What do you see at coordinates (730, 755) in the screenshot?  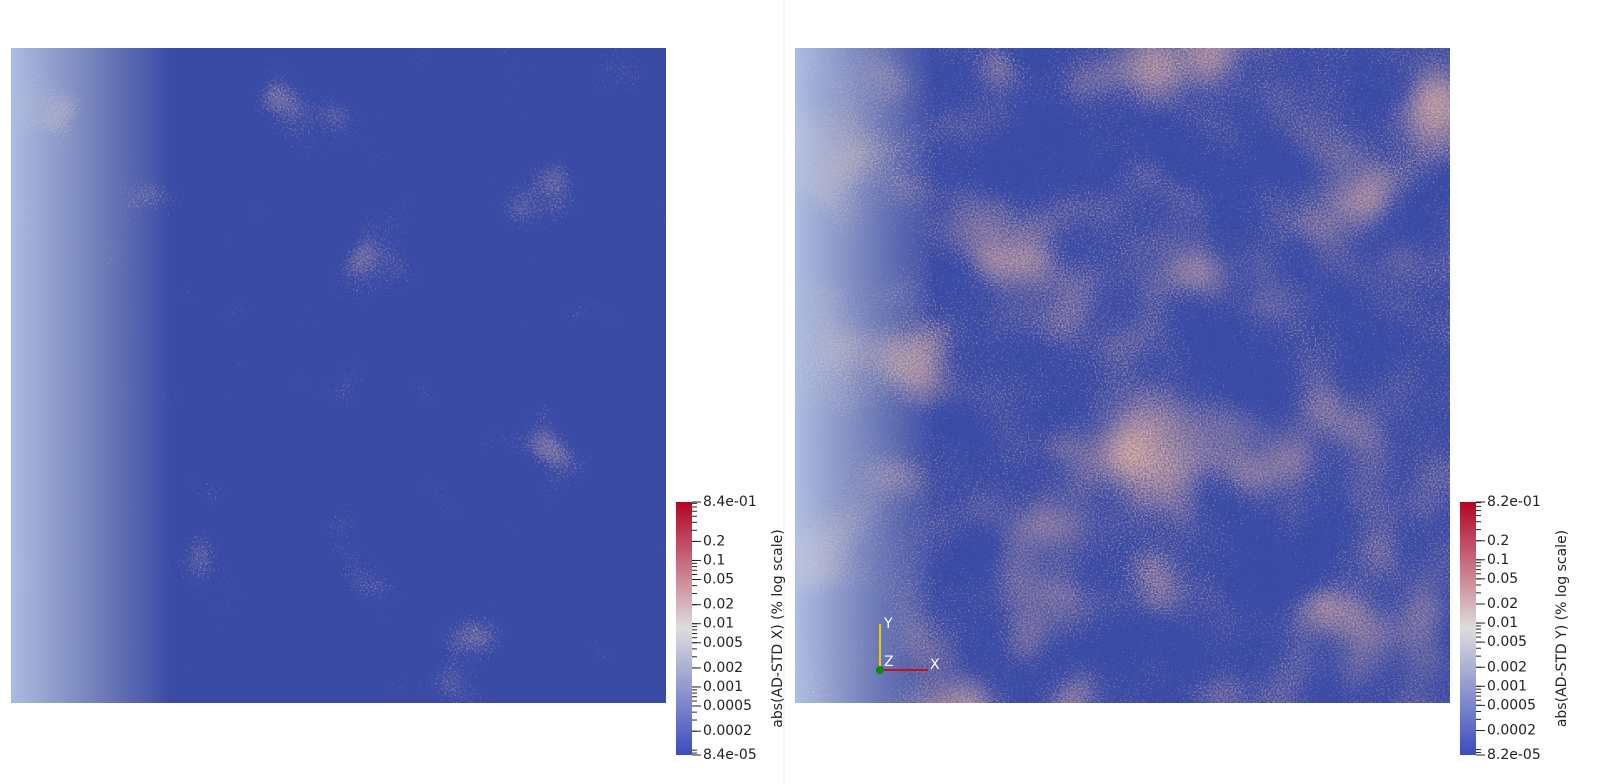 I see `colorbar-tick-label: 8.4e-05` at bounding box center [730, 755].